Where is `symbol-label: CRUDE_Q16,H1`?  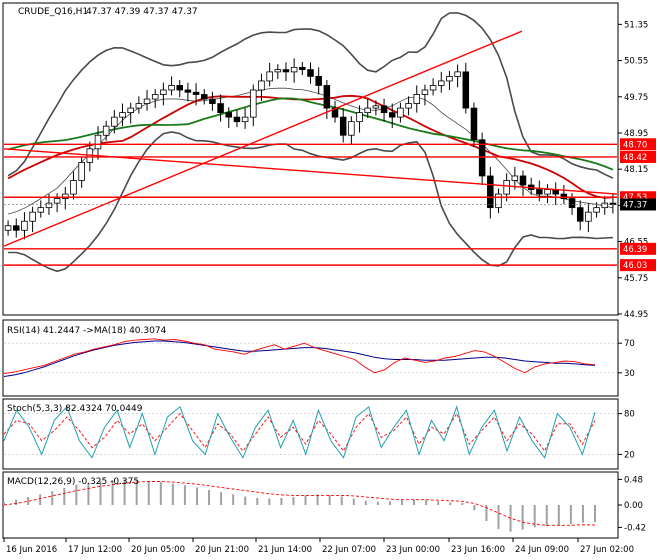 symbol-label: CRUDE_Q16,H1 is located at coordinates (53, 12).